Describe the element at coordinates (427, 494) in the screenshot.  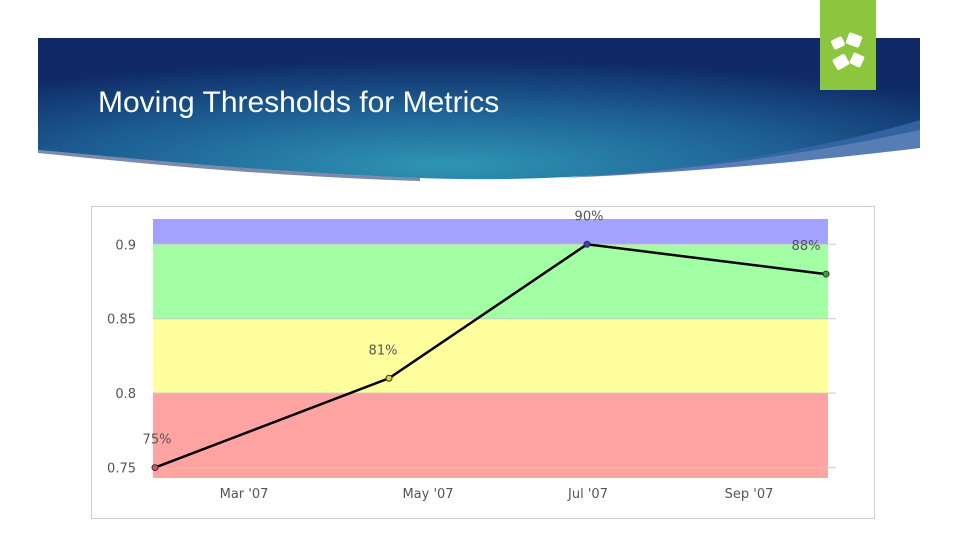
I see `x-tick-label: May '07` at that location.